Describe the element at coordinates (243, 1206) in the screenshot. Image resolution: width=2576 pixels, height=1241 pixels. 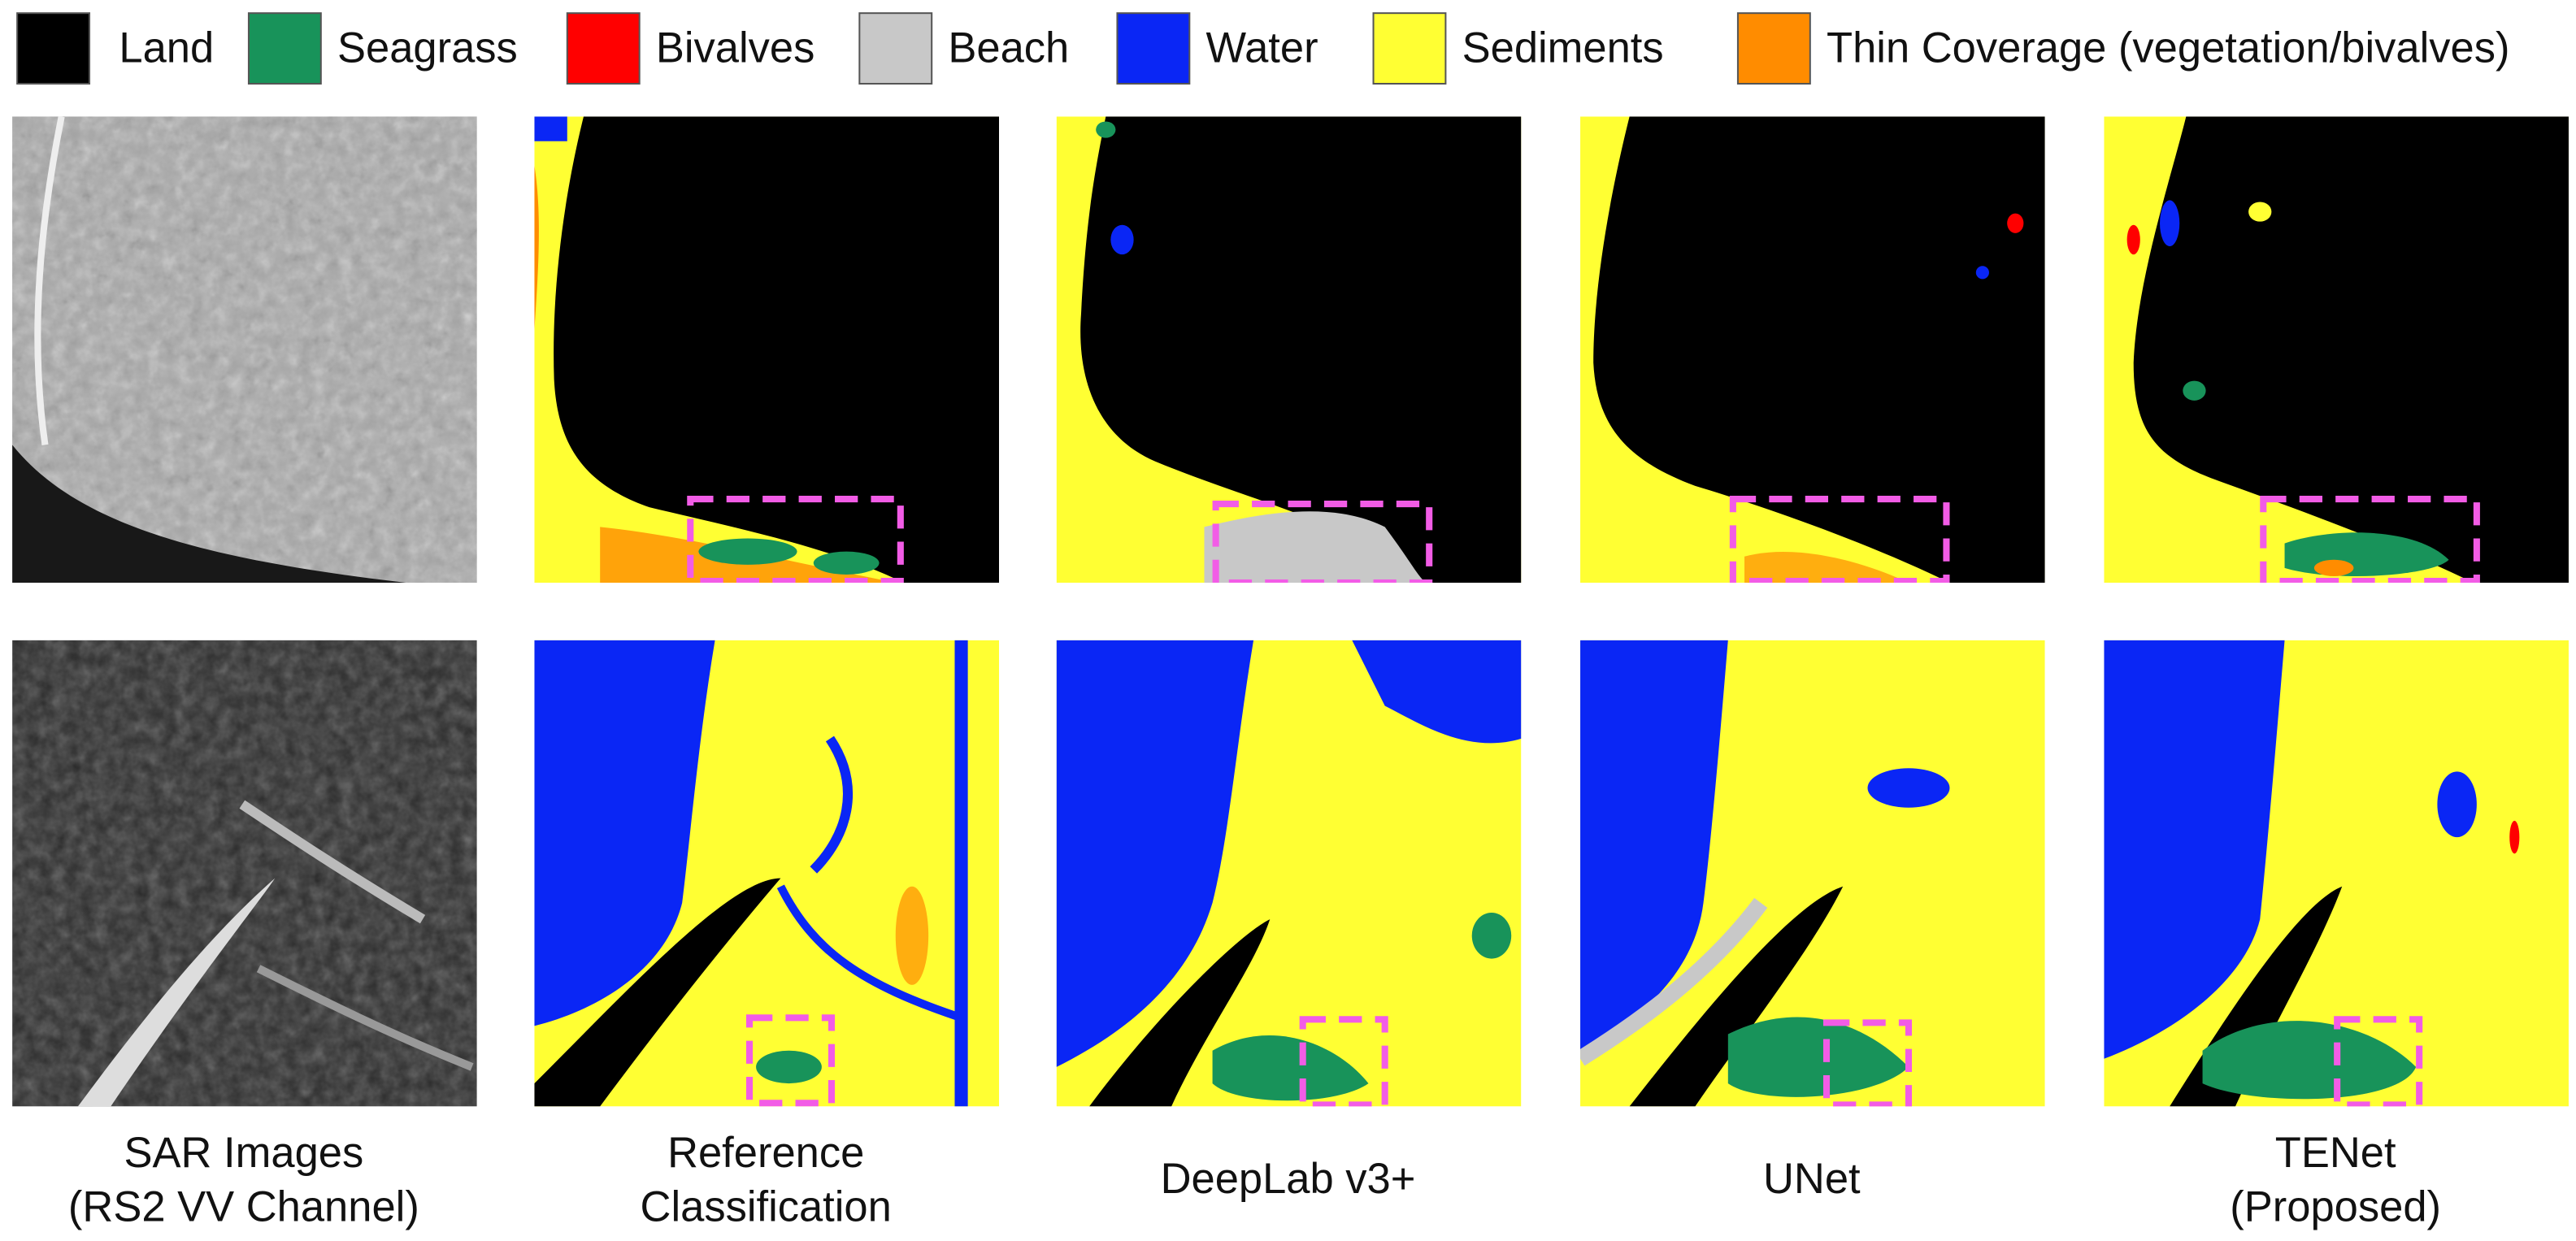
I see `column-caption: (RS2 VV Channel)` at that location.